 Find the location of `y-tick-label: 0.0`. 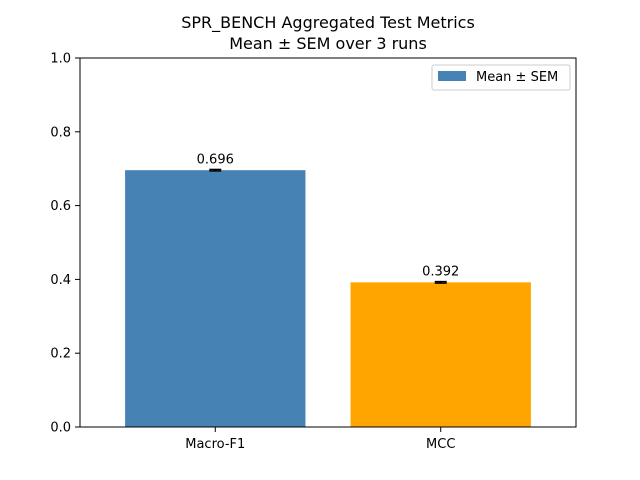

y-tick-label: 0.0 is located at coordinates (60, 428).